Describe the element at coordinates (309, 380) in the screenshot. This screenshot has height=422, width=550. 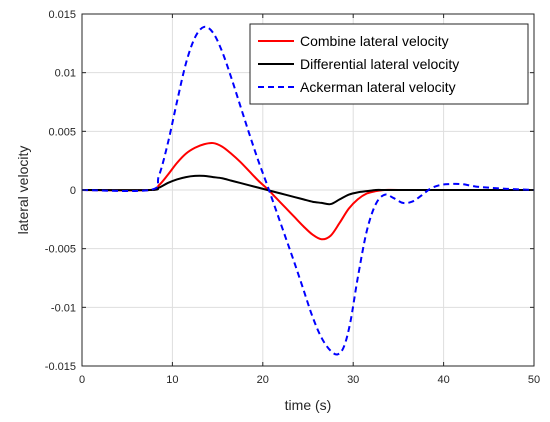
I see `x-tick-labels: 0 10 20 30 40 50` at that location.